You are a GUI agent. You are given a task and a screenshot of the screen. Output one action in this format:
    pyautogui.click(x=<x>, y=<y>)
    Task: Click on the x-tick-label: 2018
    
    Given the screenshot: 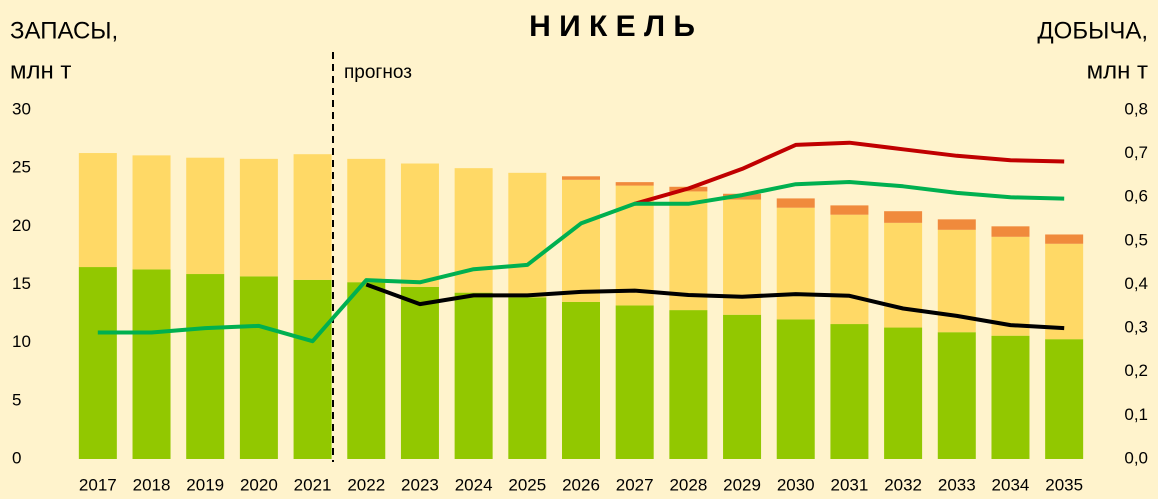 What is the action you would take?
    pyautogui.click(x=152, y=484)
    